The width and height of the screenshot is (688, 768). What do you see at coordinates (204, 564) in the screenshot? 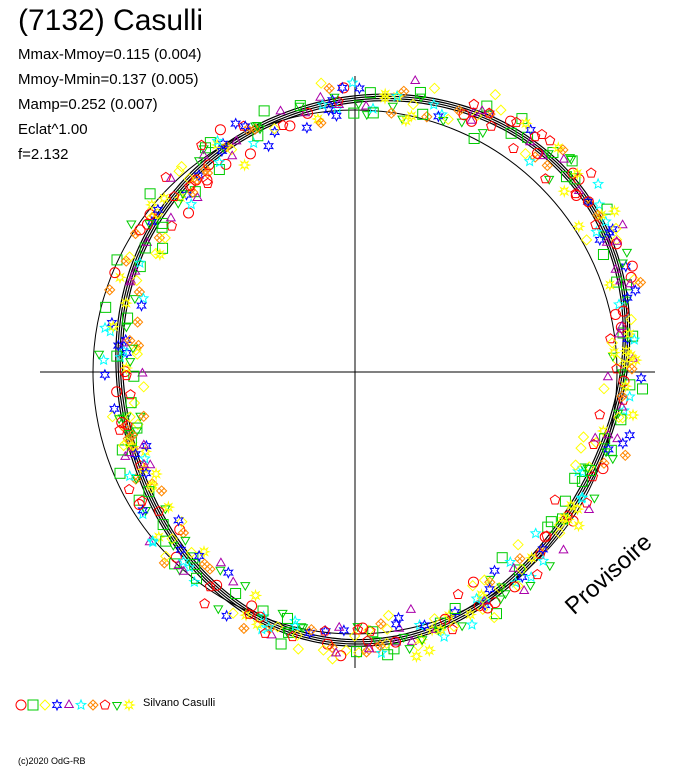
I see `data-point-541-x2` at bounding box center [204, 564].